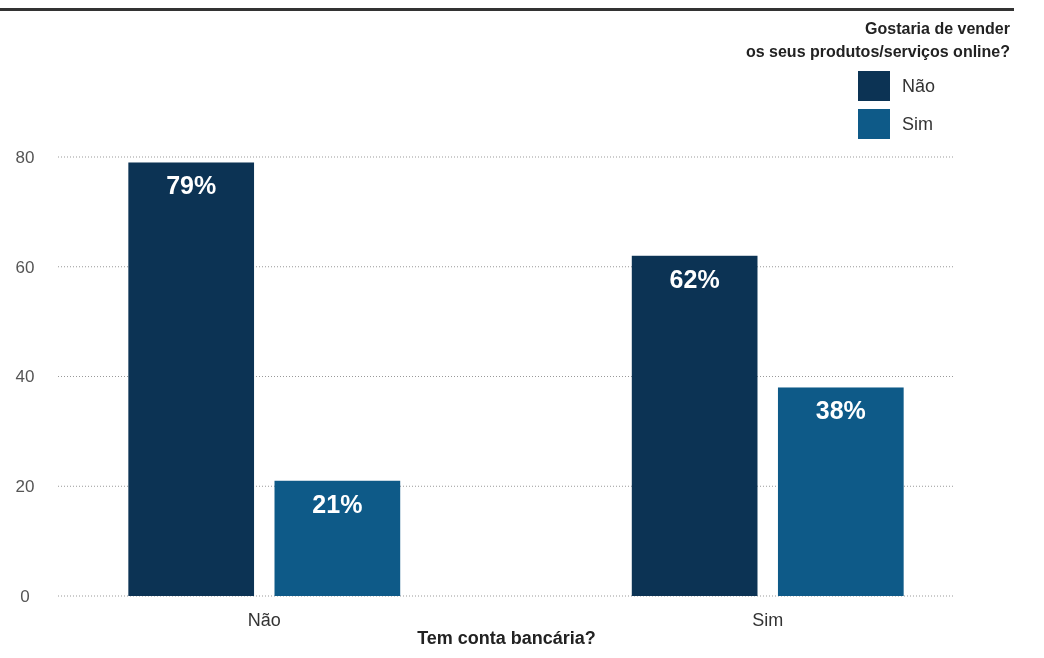 The height and width of the screenshot is (658, 1044). What do you see at coordinates (694, 278) in the screenshot?
I see `data-label: 62%` at bounding box center [694, 278].